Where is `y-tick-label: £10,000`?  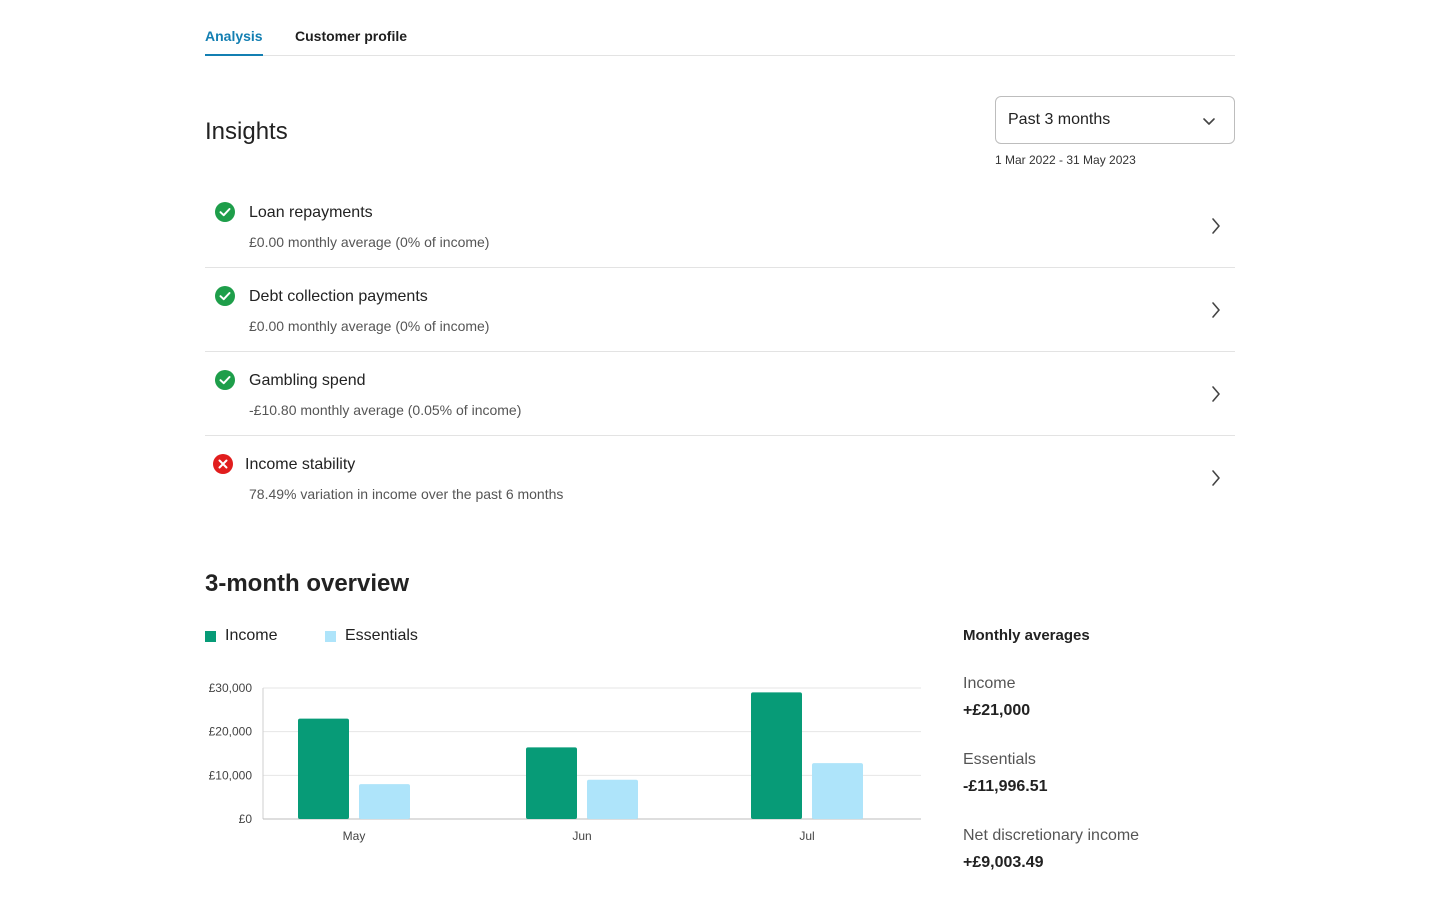
y-tick-label: £10,000 is located at coordinates (231, 775).